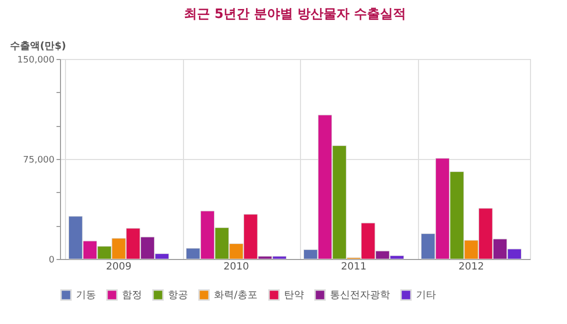 Image resolution: width=567 pixels, height=324 pixels. What do you see at coordinates (178, 295) in the screenshot?
I see `legend-label: 항공` at bounding box center [178, 295].